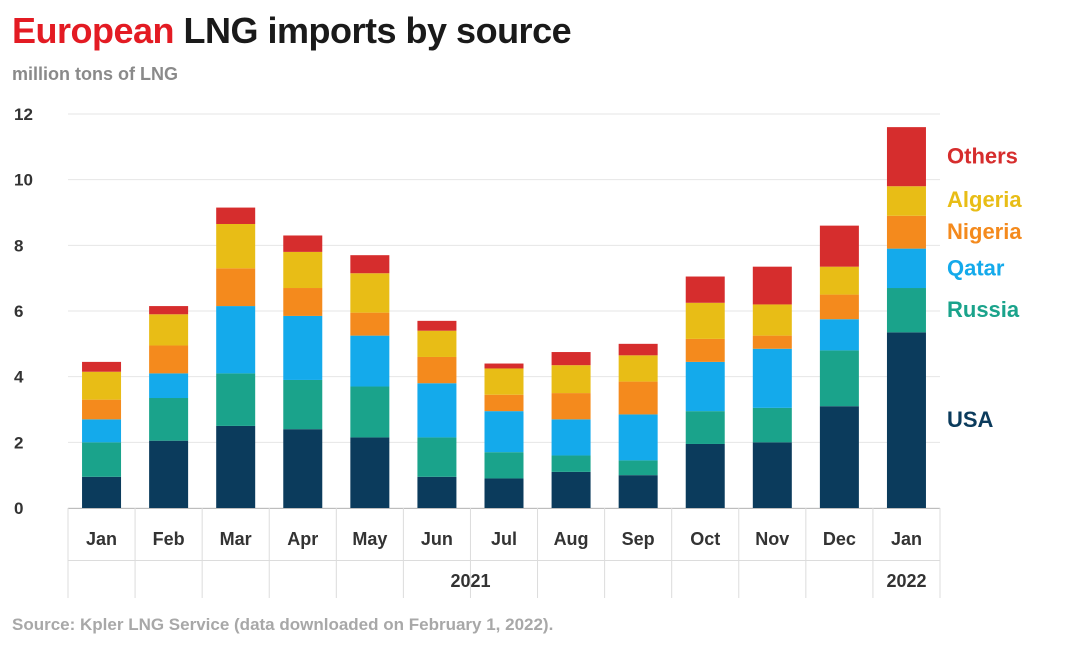 The height and width of the screenshot is (649, 1067). What do you see at coordinates (970, 419) in the screenshot?
I see `legend-label-usa: USA` at bounding box center [970, 419].